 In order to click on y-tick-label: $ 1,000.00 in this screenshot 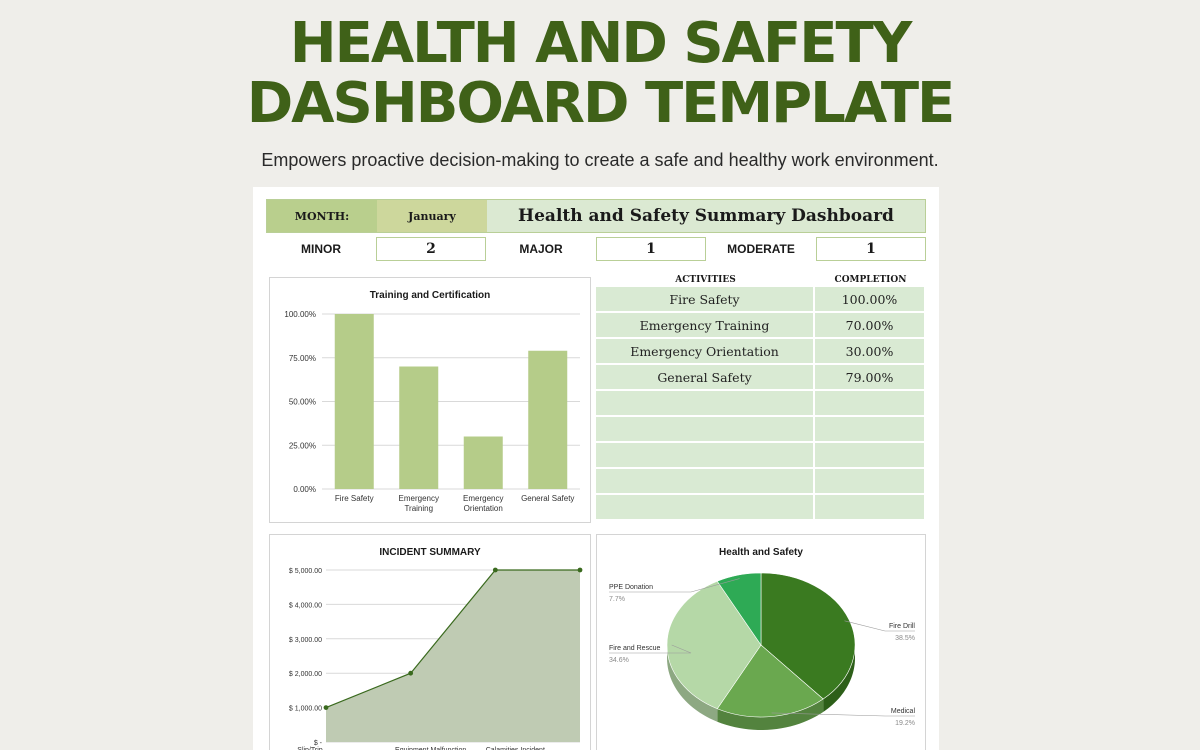, I will do `click(305, 709)`.